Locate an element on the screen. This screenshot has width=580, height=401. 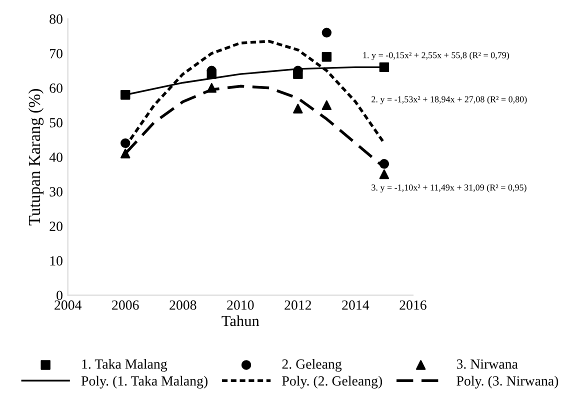
x-tick-label: 2016 is located at coordinates (413, 305).